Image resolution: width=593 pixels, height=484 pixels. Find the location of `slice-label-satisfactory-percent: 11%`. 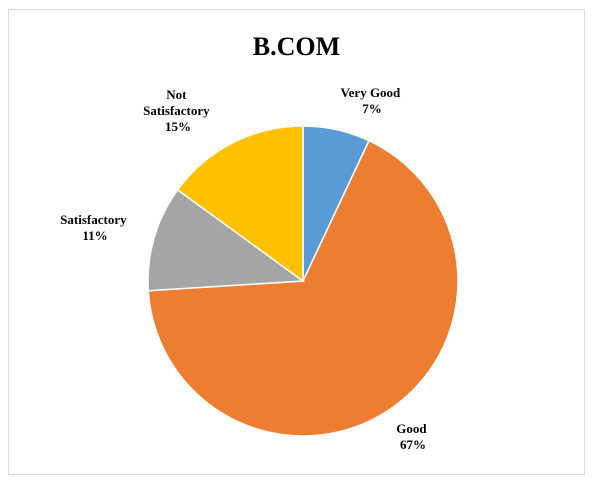

slice-label-satisfactory-percent: 11% is located at coordinates (94, 235).